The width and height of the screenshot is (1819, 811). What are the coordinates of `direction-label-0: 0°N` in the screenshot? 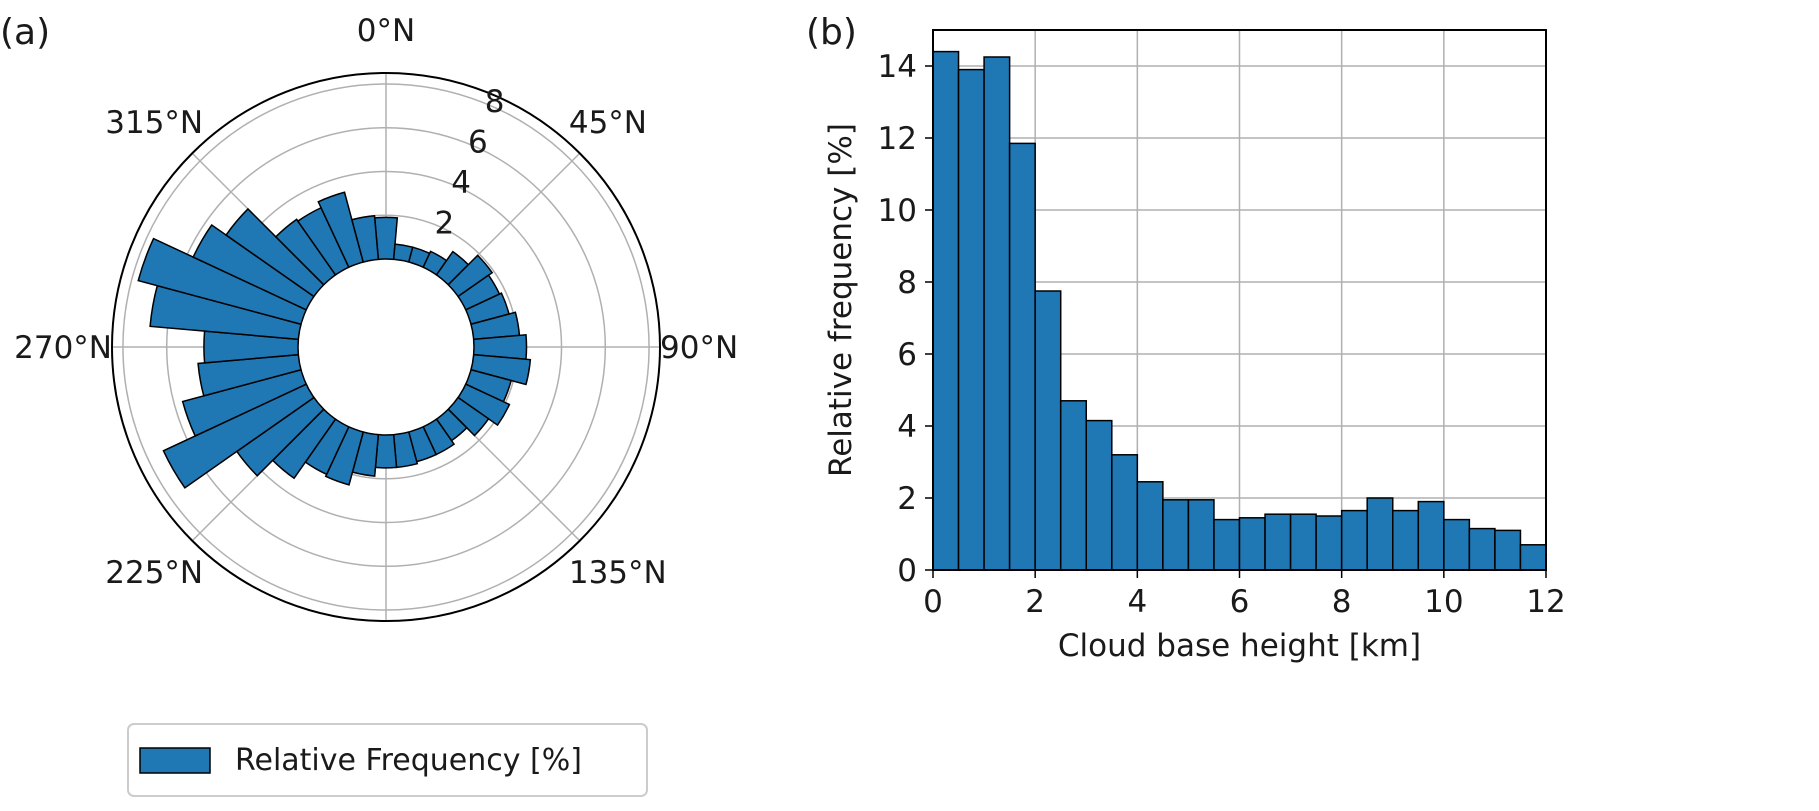 It's located at (386, 31).